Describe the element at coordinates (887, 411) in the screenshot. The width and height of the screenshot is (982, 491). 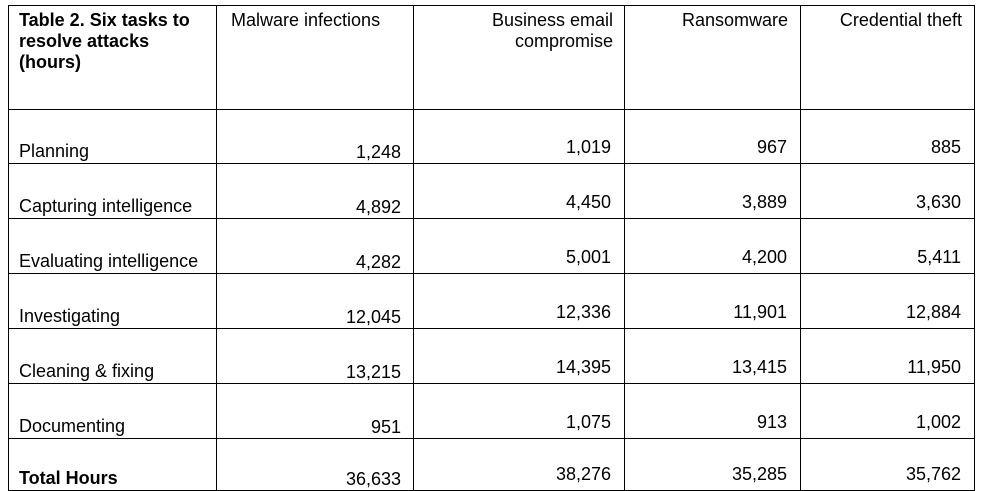
I see `cell-value: 1,002` at that location.